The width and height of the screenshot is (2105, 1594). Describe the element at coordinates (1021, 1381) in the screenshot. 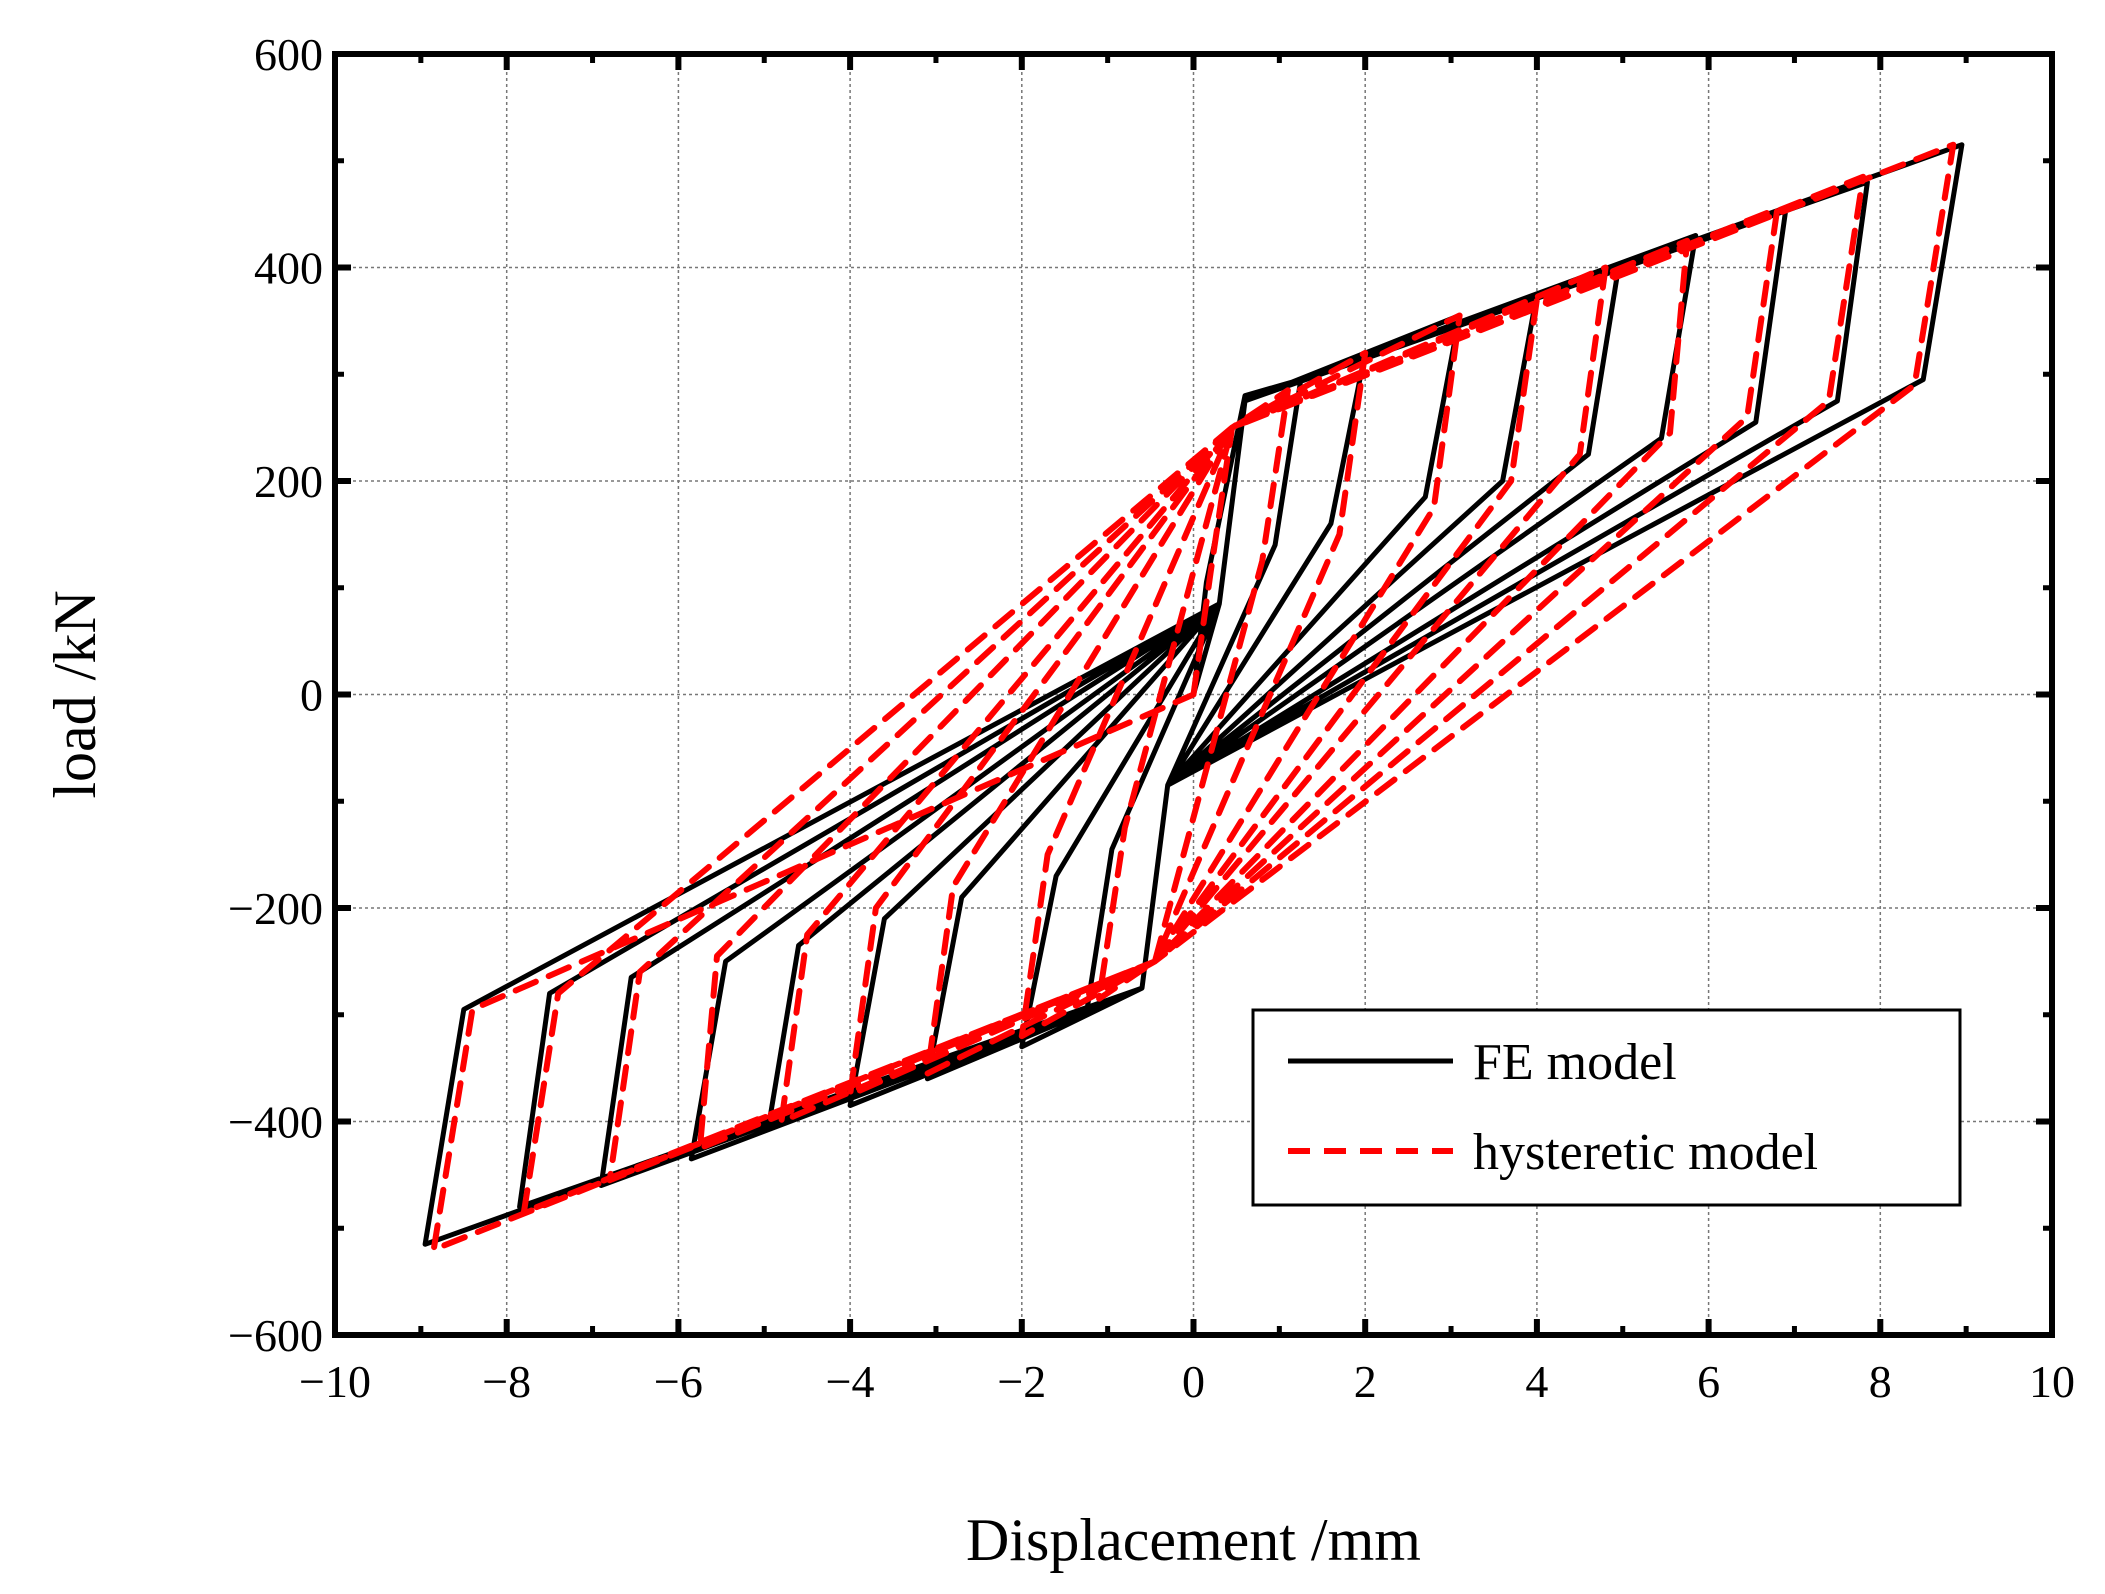

I see `x-tick-label: −2` at that location.